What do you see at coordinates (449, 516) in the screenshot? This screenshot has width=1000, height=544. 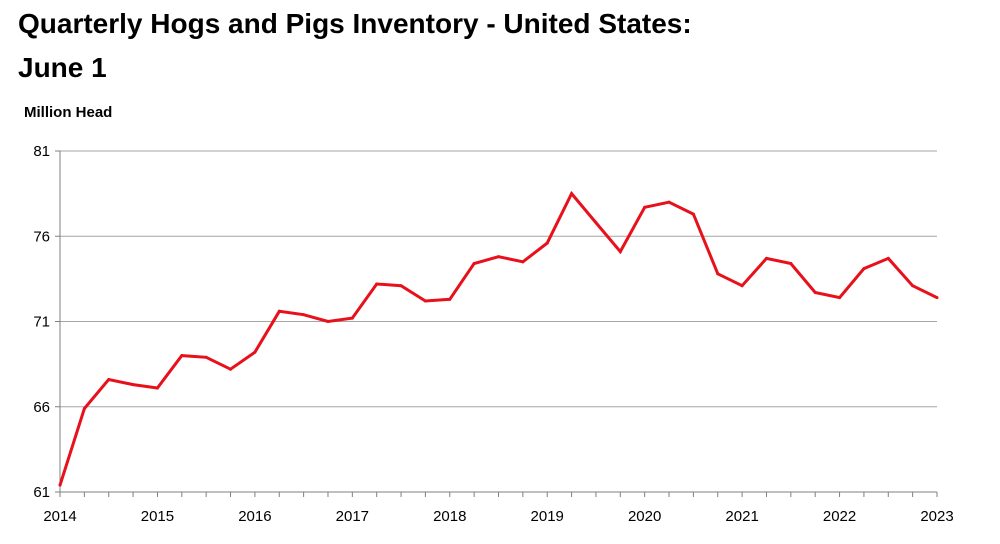 I see `x-tick-label: 2018` at bounding box center [449, 516].